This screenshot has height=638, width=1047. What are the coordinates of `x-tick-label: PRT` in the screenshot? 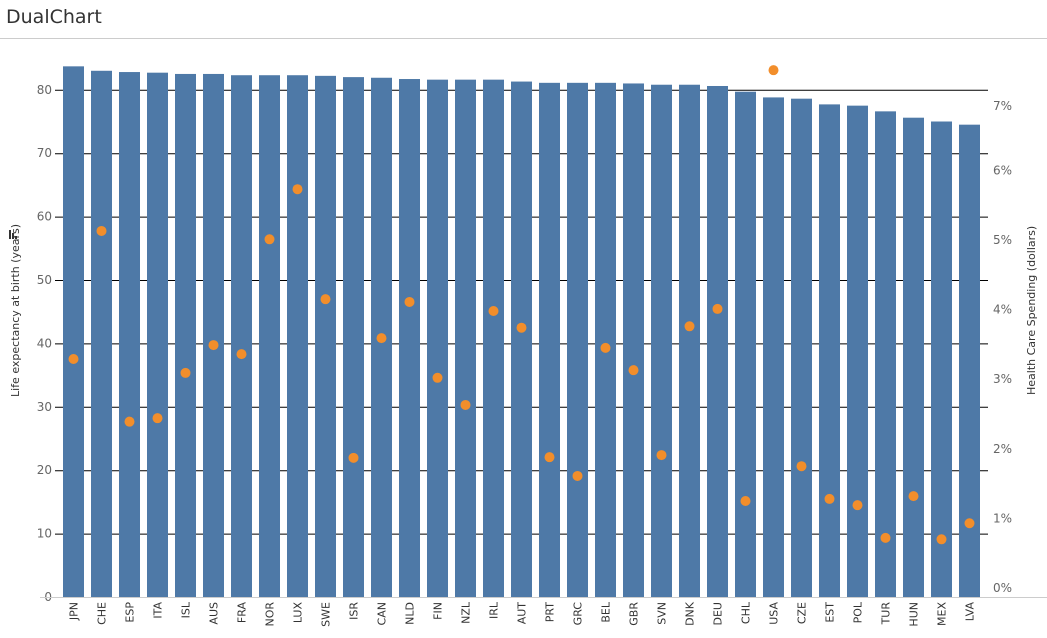 It's located at (550, 612).